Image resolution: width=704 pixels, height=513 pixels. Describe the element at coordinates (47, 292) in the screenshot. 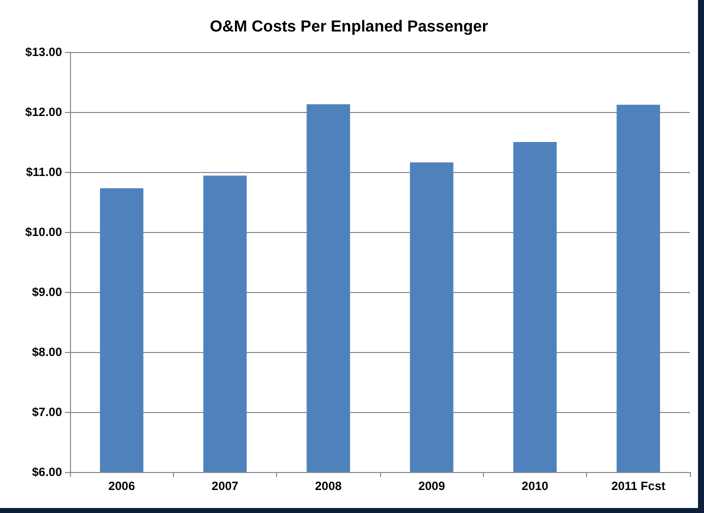

I see `y-tick-label: $9.00` at that location.